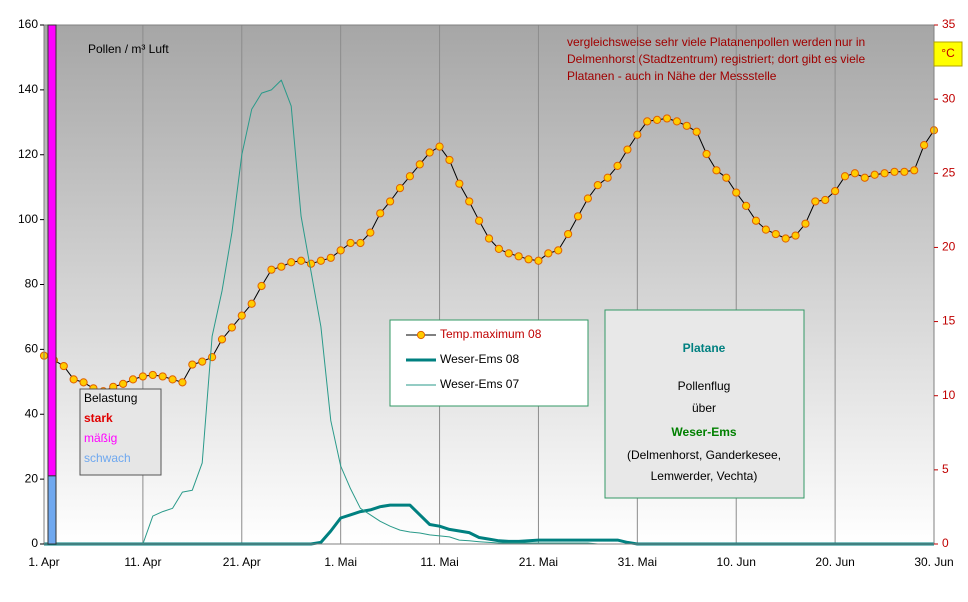 Image resolution: width=968 pixels, height=602 pixels. Describe the element at coordinates (704, 386) in the screenshot. I see `info-text: Pollenflug` at that location.